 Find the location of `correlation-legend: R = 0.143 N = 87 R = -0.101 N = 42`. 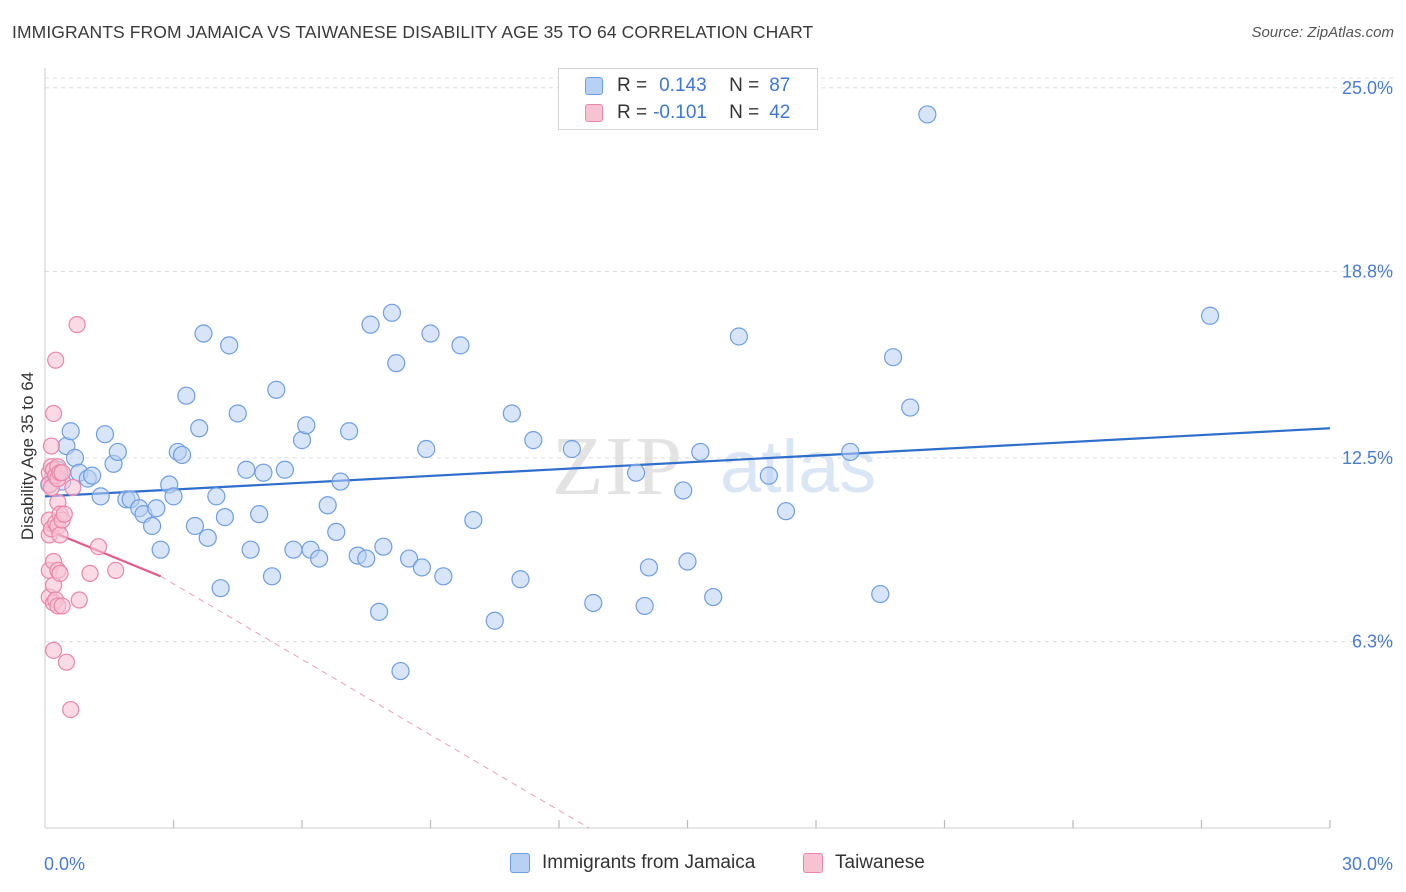

correlation-legend: R = 0.143 N = 87 R = -0.101 N = 42 is located at coordinates (688, 99).